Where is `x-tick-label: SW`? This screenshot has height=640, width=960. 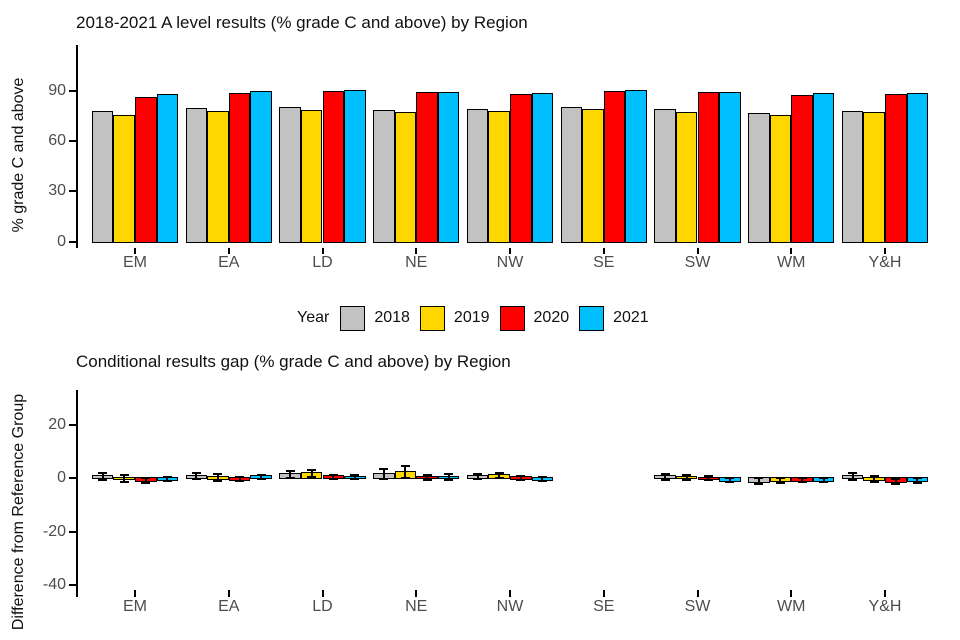 x-tick-label: SW is located at coordinates (697, 606).